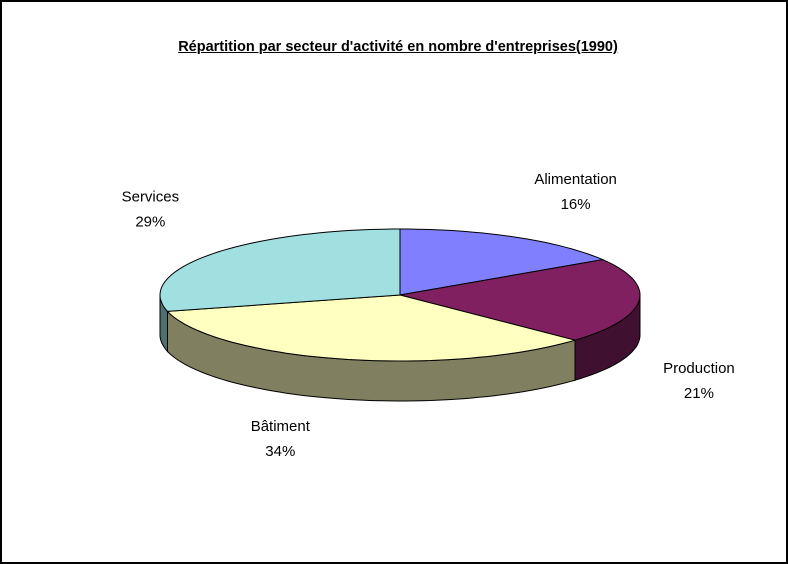 The width and height of the screenshot is (788, 564). What do you see at coordinates (699, 368) in the screenshot?
I see `slice-label-name: Production` at bounding box center [699, 368].